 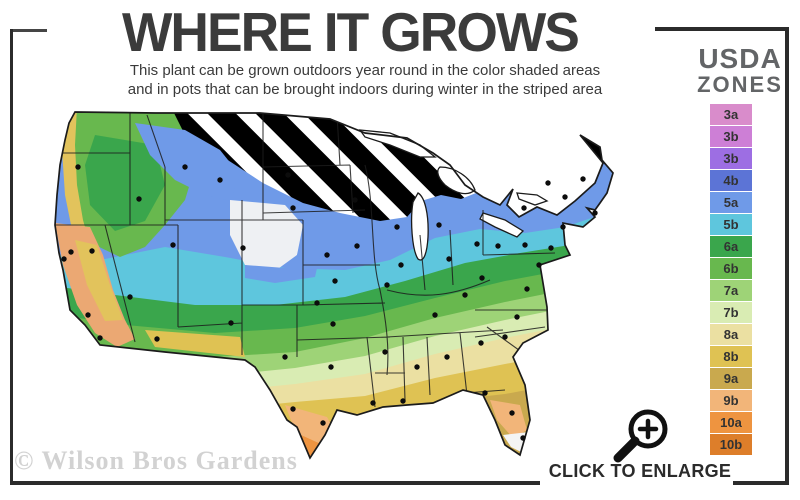 I want to click on watermark: © Wilson Bros Gardens, so click(x=156, y=460).